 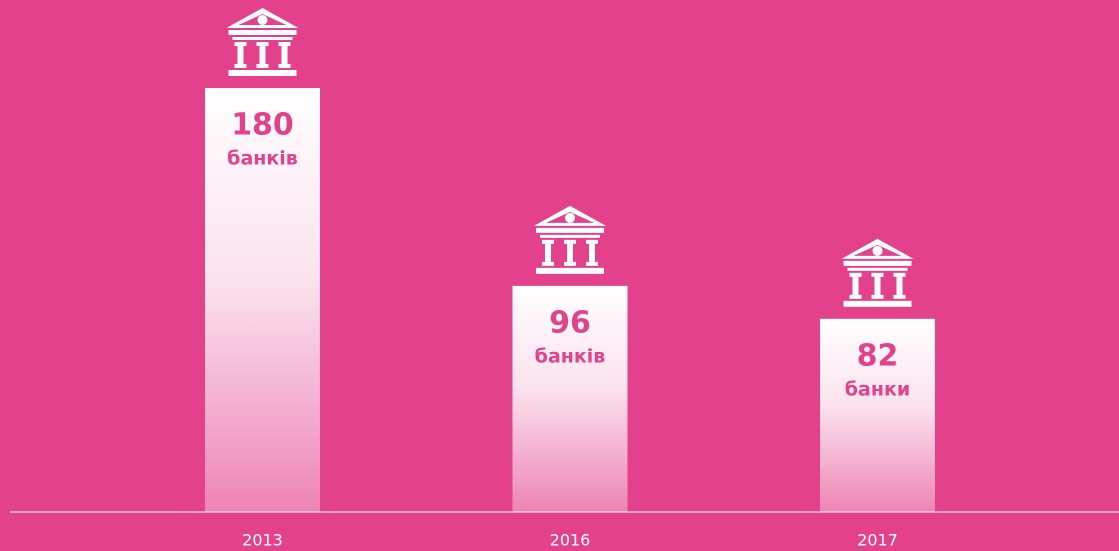 What do you see at coordinates (570, 322) in the screenshot?
I see `value-label: 96` at bounding box center [570, 322].